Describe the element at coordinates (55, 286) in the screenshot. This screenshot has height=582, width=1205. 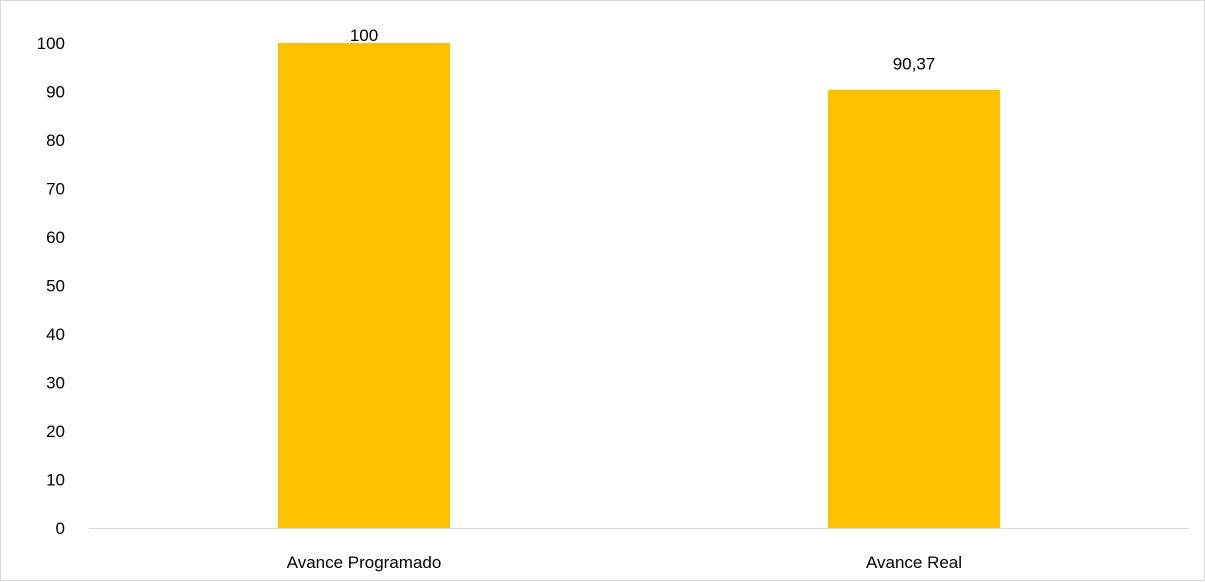
I see `y-tick-label: 50` at that location.